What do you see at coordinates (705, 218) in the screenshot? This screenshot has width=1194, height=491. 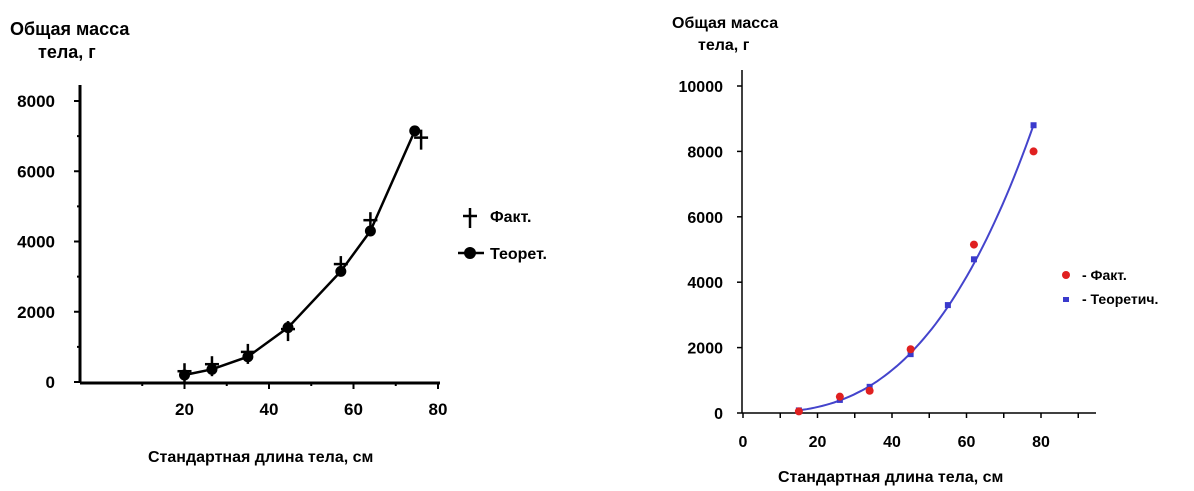 I see `right-y-tick-label: 6000` at bounding box center [705, 218].